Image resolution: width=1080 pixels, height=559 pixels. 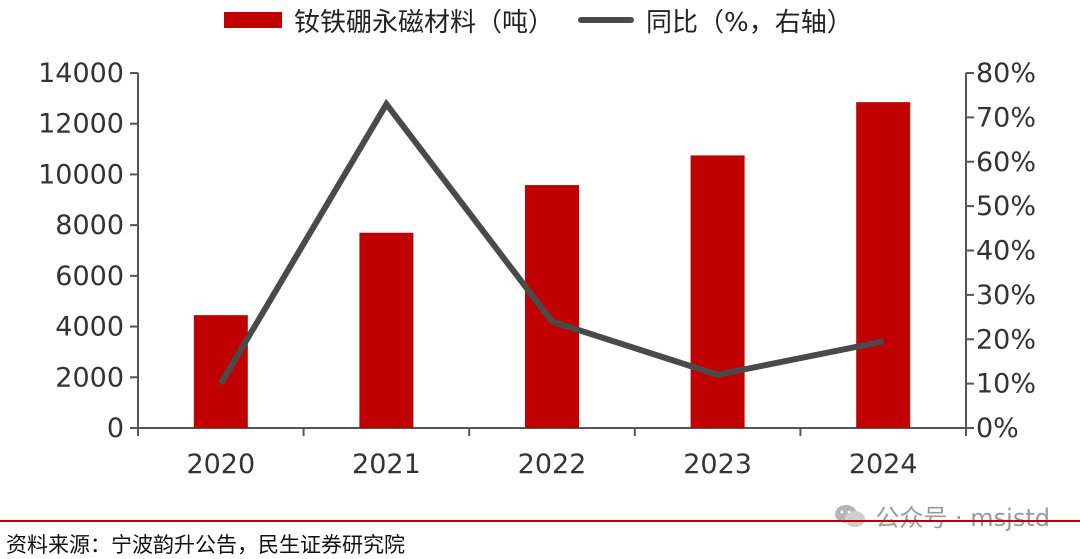 I want to click on source-note: 资料来源：宁波韵升公告，民生证券研究院, so click(x=205, y=545).